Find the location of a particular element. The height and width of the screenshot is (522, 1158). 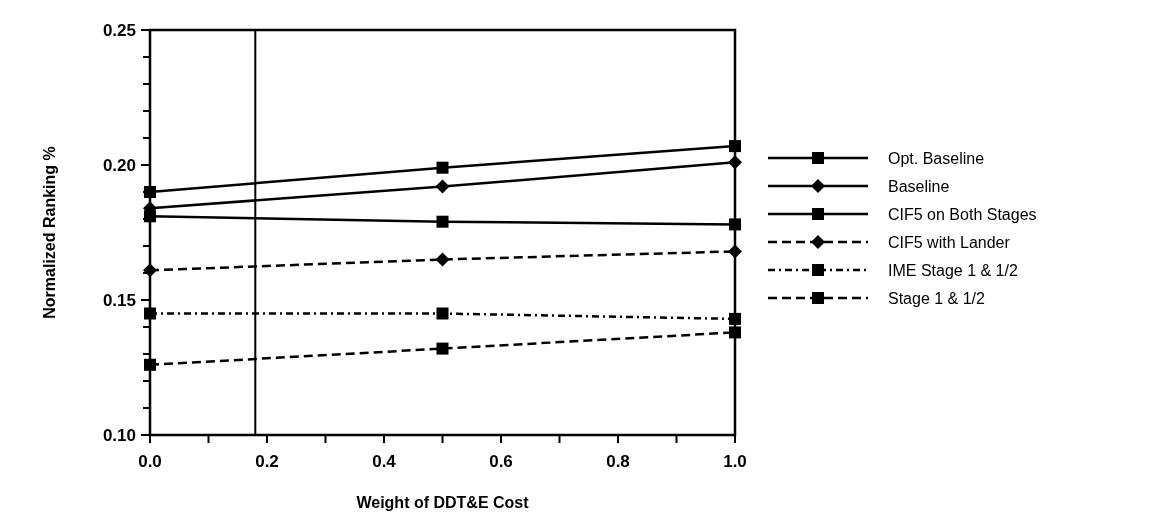

x-tick-label: 0.2 is located at coordinates (267, 461).